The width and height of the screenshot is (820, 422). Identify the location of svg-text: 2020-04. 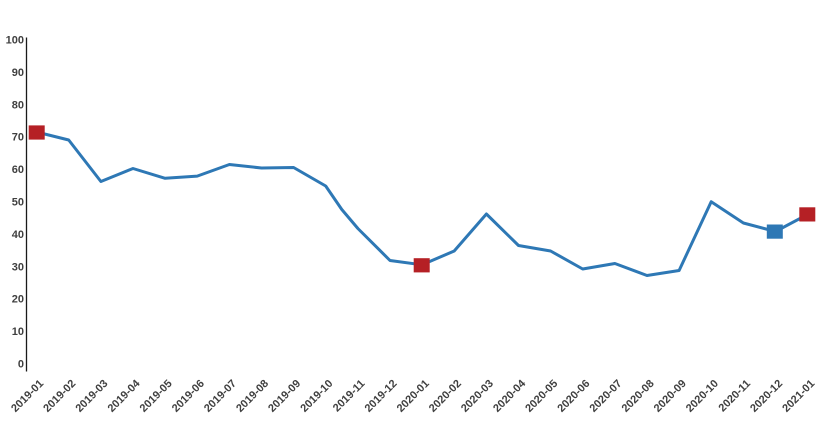
(510, 396).